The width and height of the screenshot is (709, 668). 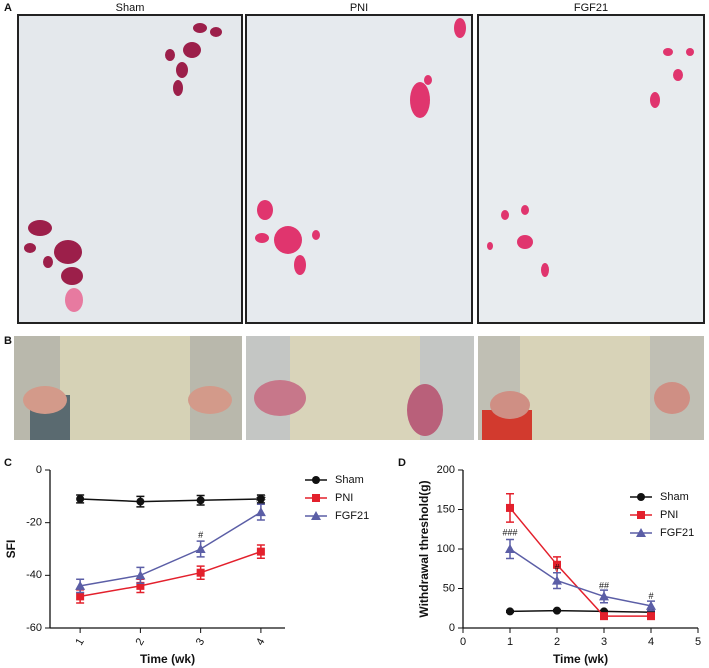 I want to click on photo-title: PNI, so click(x=359, y=8).